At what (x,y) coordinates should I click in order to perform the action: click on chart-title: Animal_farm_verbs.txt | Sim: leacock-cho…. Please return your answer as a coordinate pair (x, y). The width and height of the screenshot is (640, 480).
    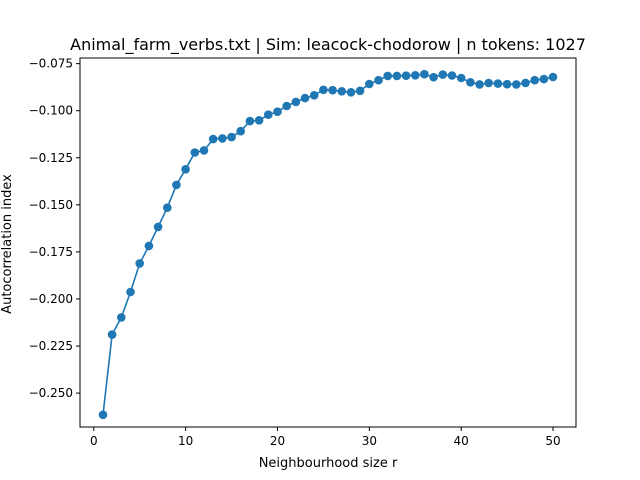
    Looking at the image, I should click on (328, 45).